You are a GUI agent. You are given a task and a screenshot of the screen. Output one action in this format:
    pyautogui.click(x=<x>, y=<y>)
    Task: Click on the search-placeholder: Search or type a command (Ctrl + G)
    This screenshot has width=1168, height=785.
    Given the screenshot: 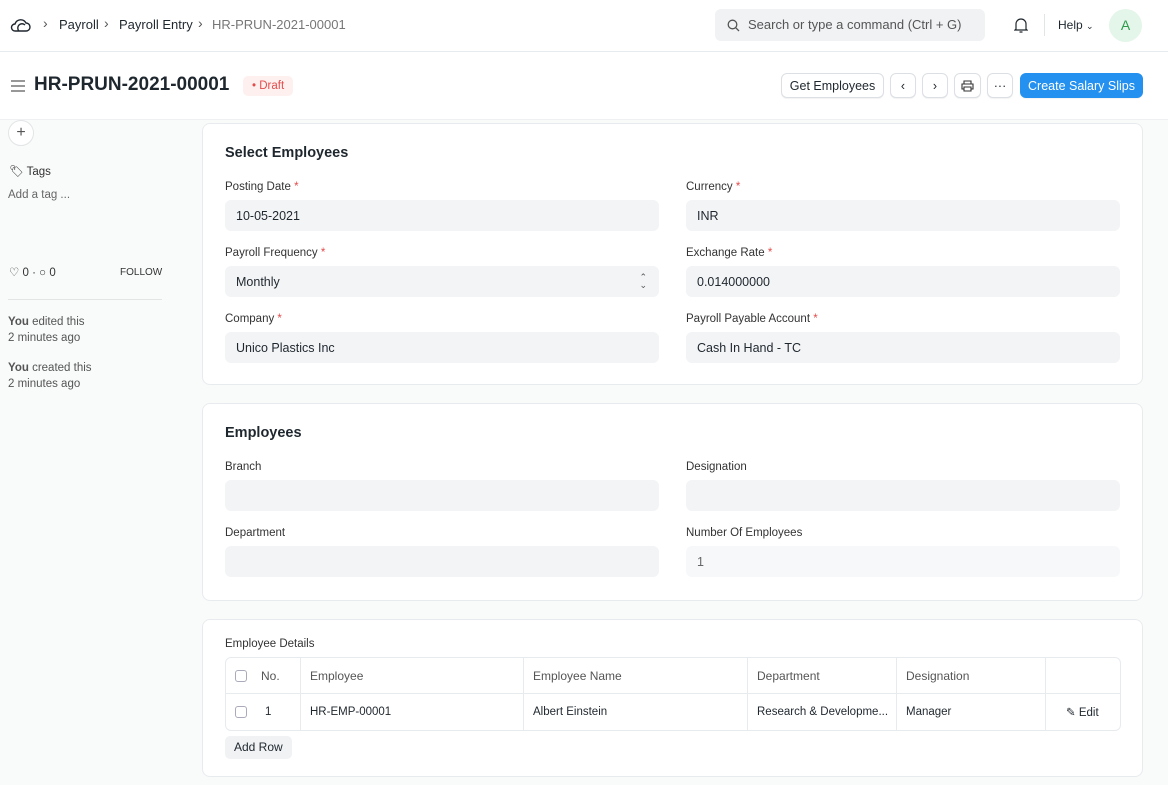 What is the action you would take?
    pyautogui.click(x=855, y=24)
    